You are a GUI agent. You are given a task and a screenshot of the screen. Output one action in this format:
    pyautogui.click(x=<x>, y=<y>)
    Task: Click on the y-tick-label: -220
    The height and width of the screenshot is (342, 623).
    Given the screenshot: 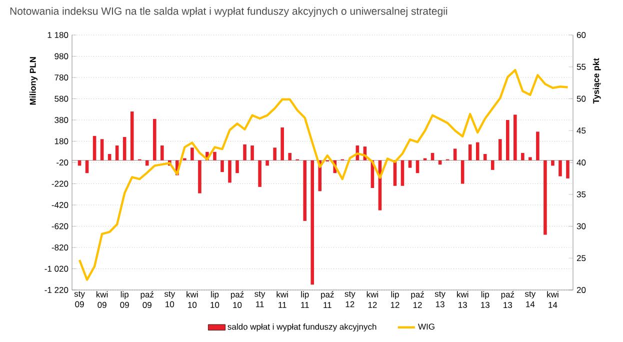 What is the action you would take?
    pyautogui.click(x=60, y=183)
    